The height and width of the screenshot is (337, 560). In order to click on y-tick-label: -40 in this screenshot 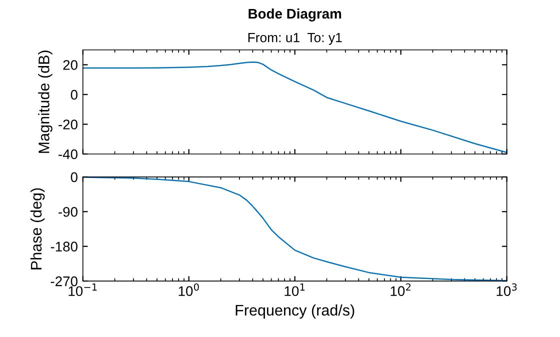, I will do `click(68, 154)`.